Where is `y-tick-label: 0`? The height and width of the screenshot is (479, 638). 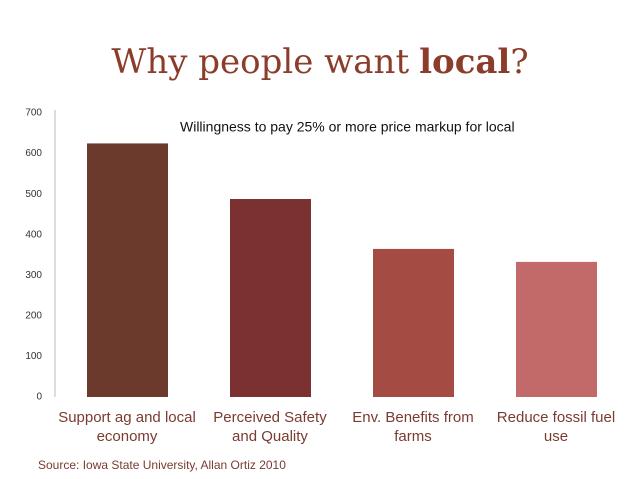
y-tick-label: 0 is located at coordinates (39, 397).